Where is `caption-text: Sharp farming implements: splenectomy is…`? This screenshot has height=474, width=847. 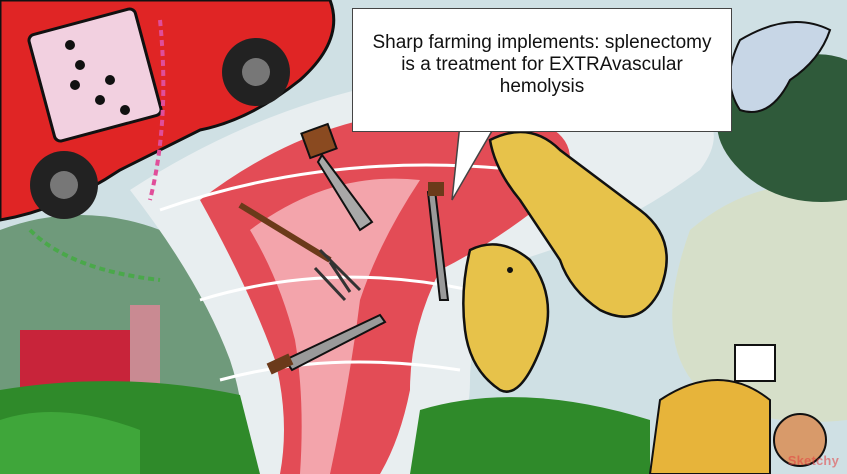 caption-text: Sharp farming implements: splenectomy is… is located at coordinates (542, 64).